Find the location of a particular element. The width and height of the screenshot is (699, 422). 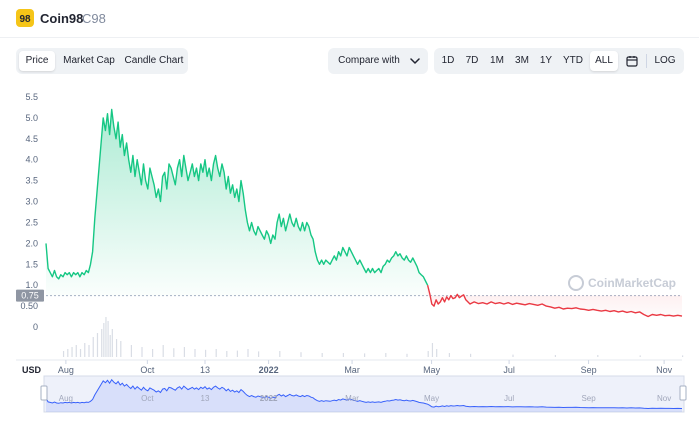

navigator-handle-left is located at coordinates (44, 393).